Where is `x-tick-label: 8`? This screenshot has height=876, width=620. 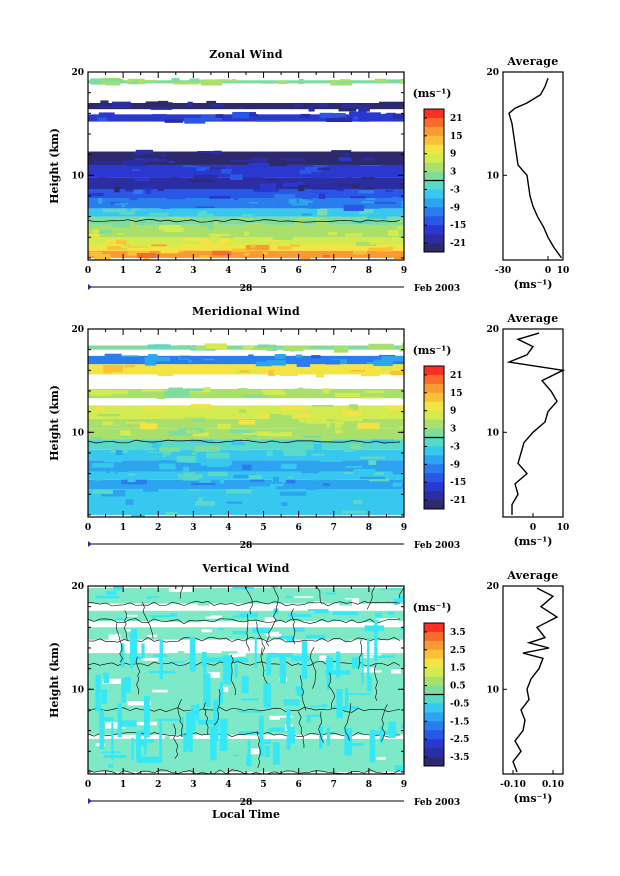
x-tick-label: 8 is located at coordinates (369, 785).